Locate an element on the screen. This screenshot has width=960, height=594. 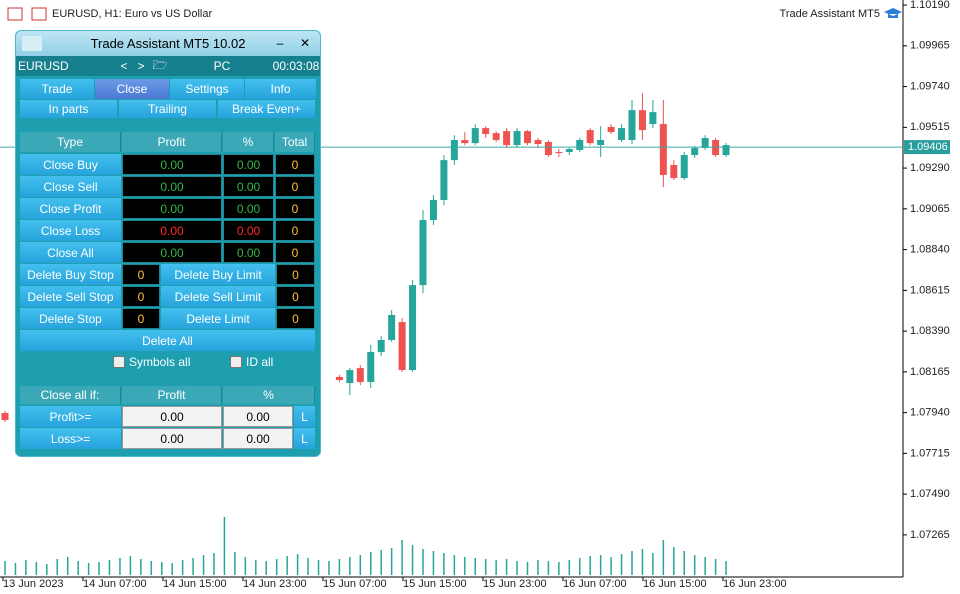
delete-button: Delete Sell Stop is located at coordinates (70, 296).